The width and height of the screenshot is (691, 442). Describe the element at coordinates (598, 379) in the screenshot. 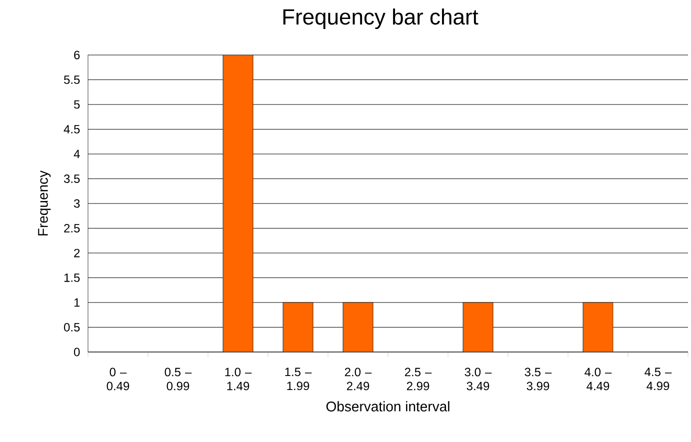

I see `x-tick-label: 4.0 – 4.49` at that location.